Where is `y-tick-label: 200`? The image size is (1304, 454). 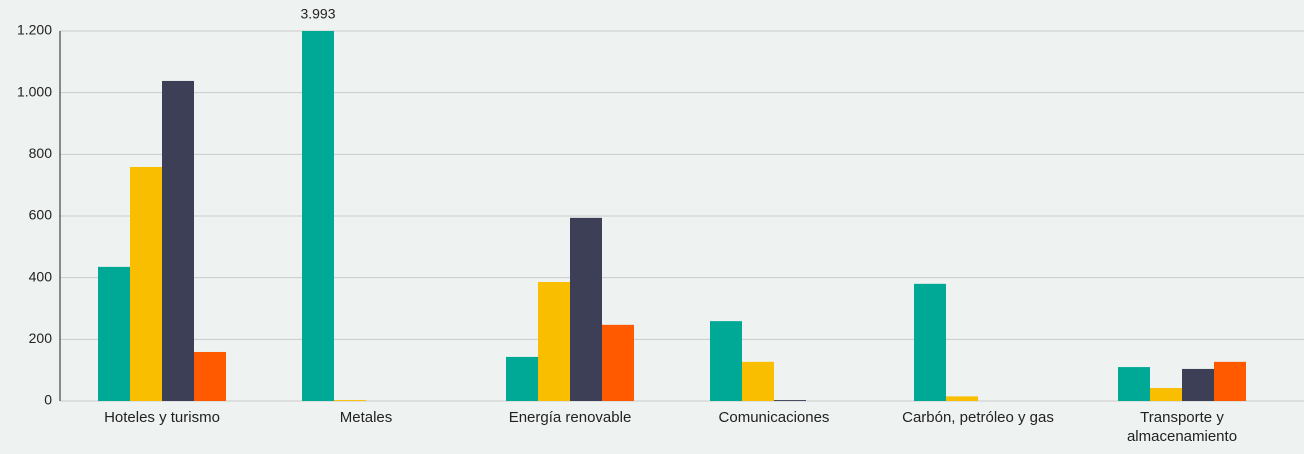
y-tick-label: 200 is located at coordinates (41, 338).